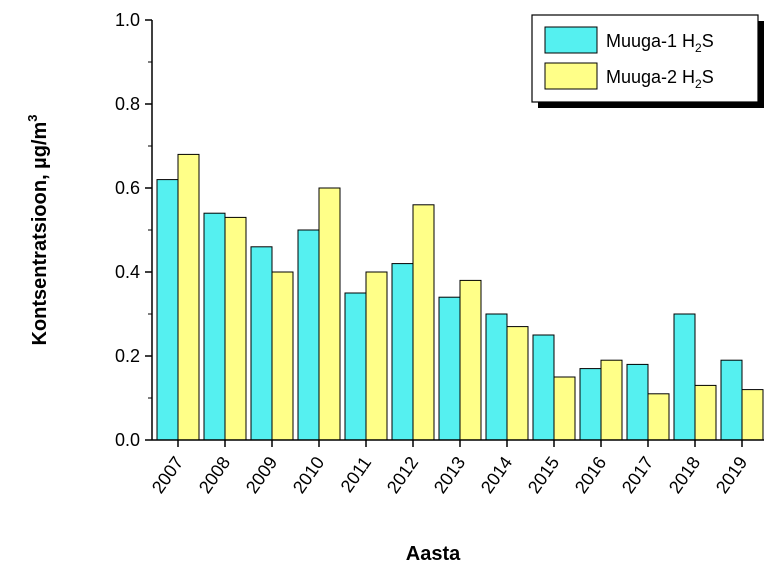  What do you see at coordinates (167, 310) in the screenshot?
I see `bar-1-2007` at bounding box center [167, 310].